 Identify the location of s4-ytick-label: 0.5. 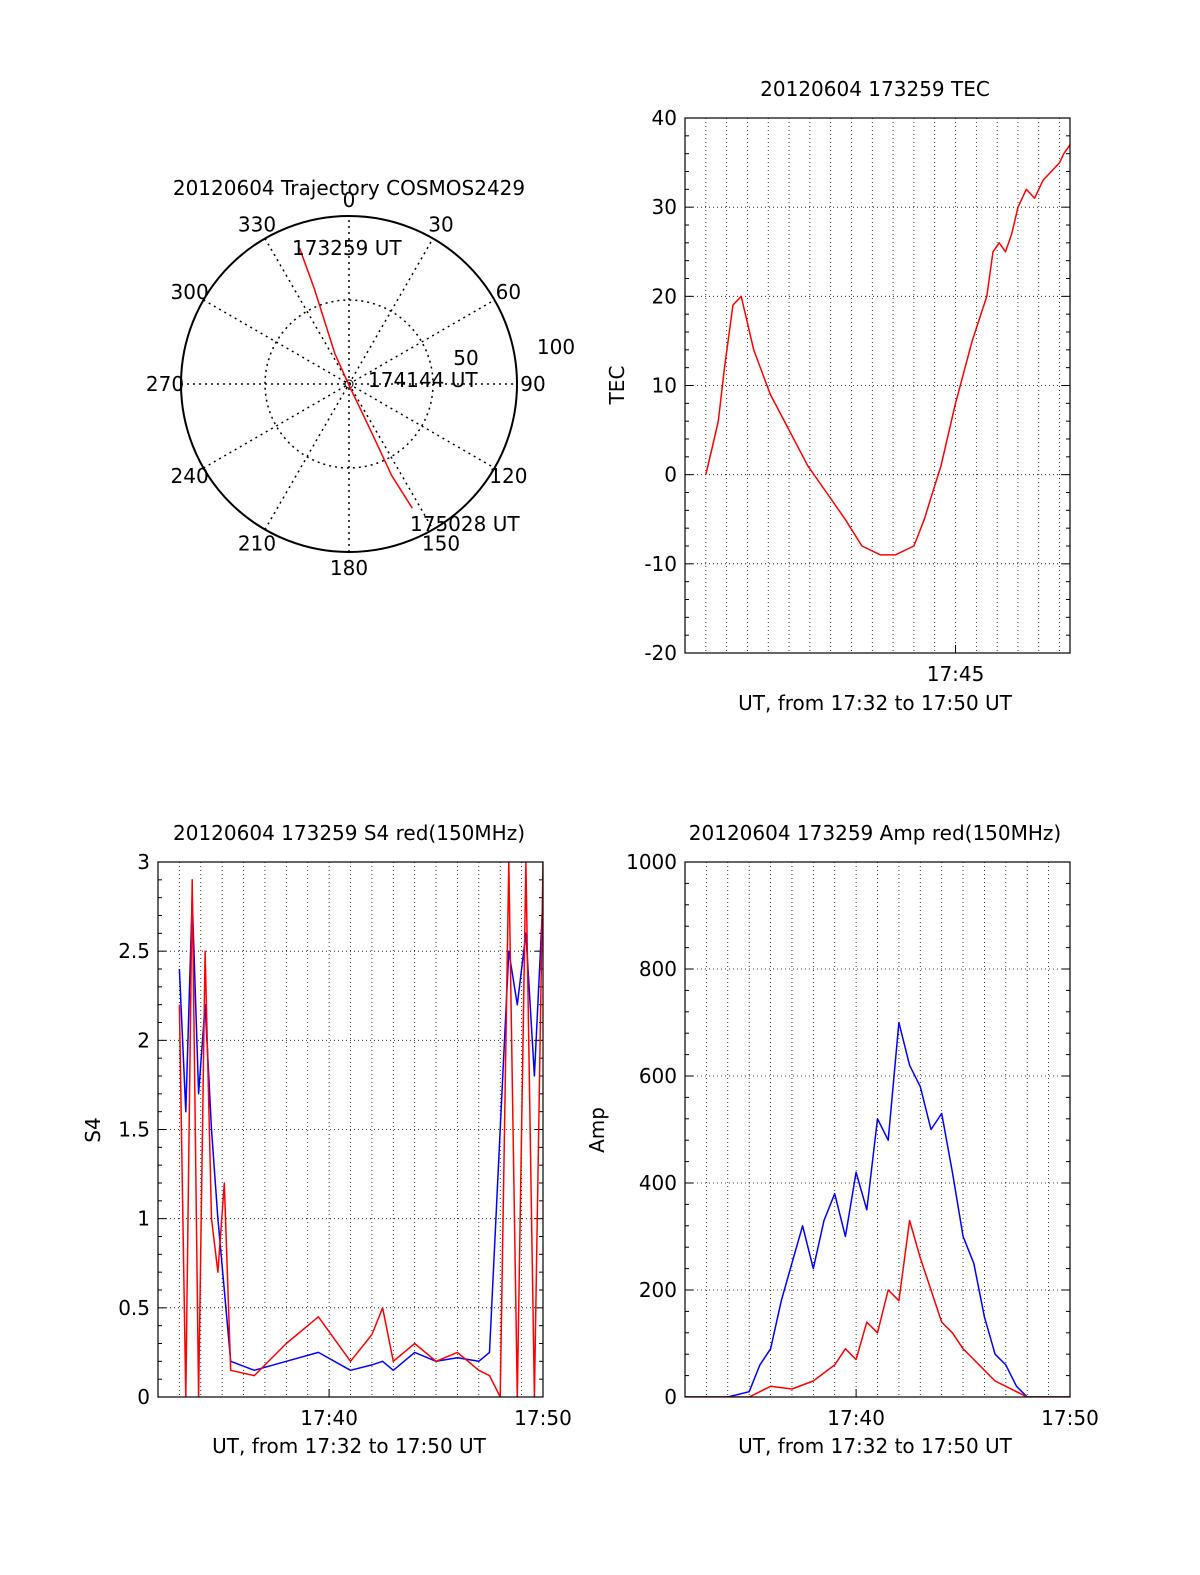
(134, 1308).